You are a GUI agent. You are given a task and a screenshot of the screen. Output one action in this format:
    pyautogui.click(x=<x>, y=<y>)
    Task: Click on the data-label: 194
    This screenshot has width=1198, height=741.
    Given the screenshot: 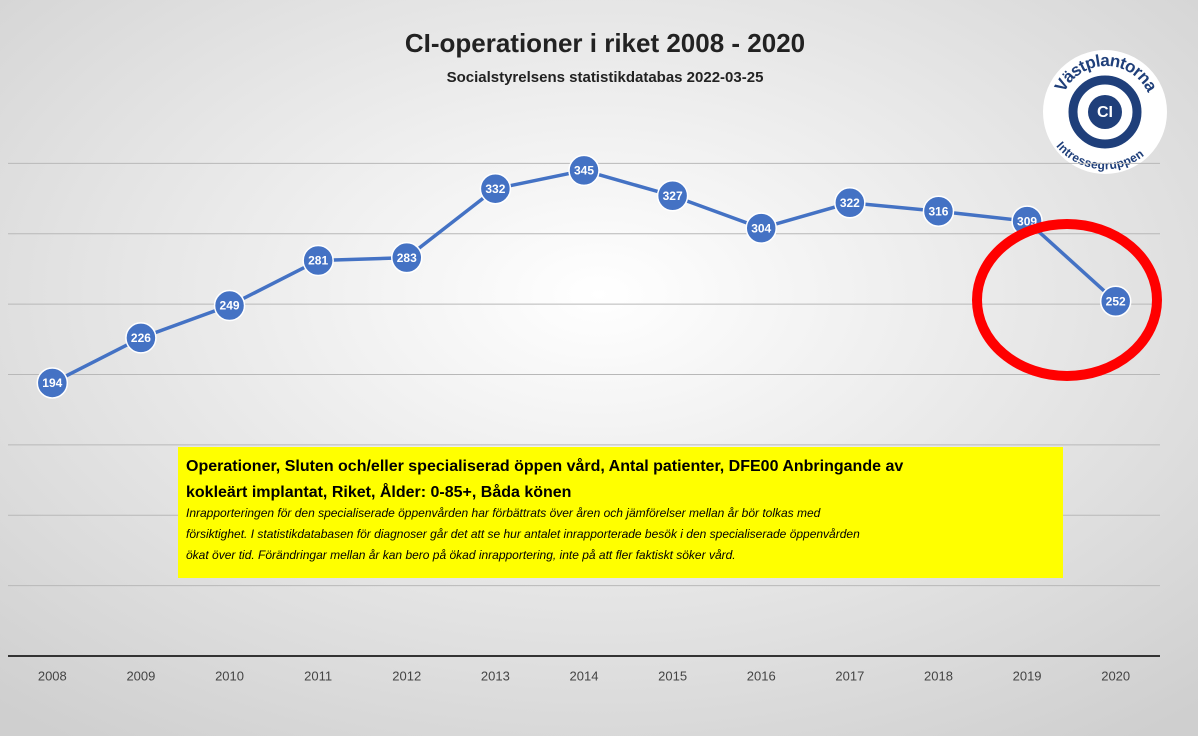 What is the action you would take?
    pyautogui.click(x=52, y=383)
    